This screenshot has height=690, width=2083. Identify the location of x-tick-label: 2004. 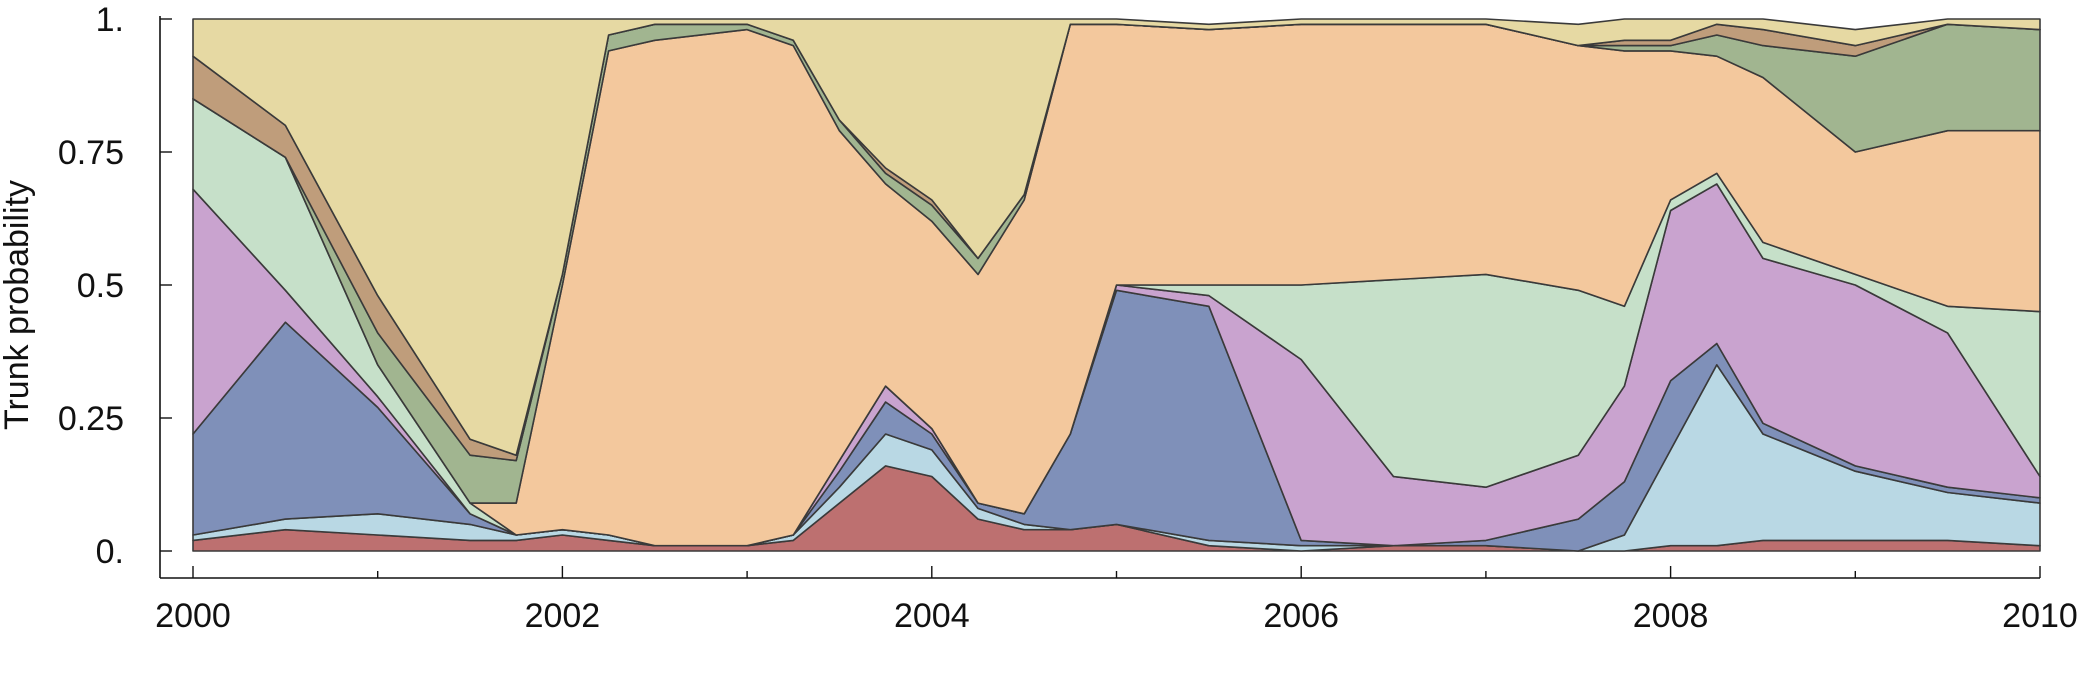
(932, 616).